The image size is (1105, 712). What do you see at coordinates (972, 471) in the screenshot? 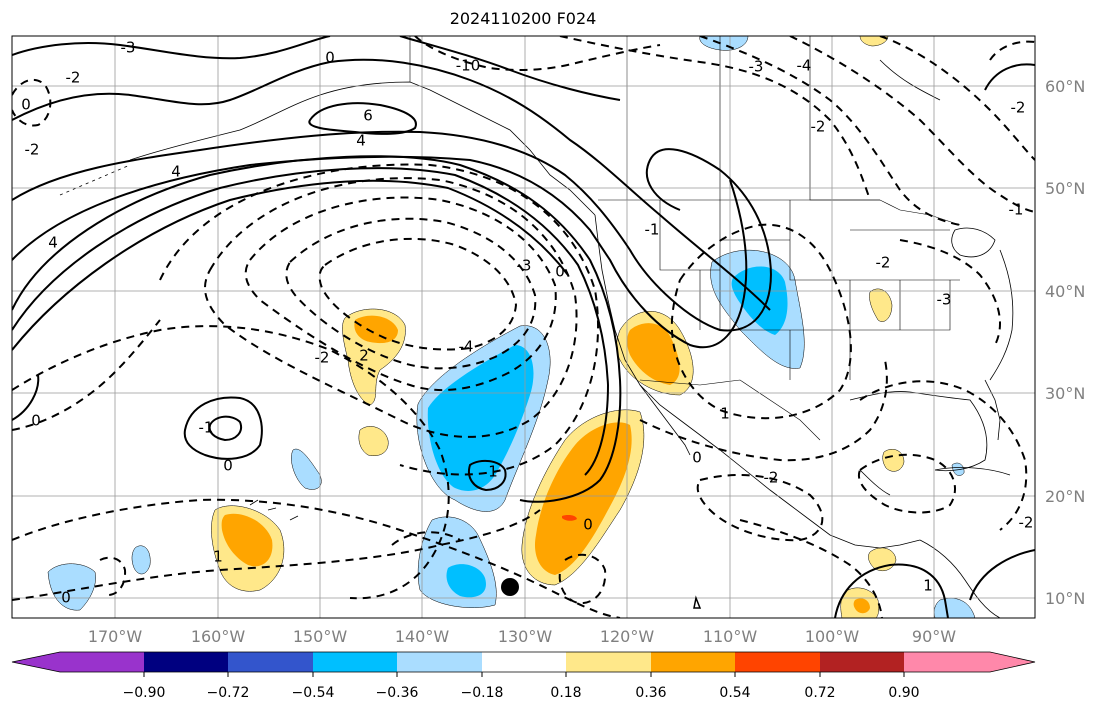
I see `cuba` at bounding box center [972, 471].